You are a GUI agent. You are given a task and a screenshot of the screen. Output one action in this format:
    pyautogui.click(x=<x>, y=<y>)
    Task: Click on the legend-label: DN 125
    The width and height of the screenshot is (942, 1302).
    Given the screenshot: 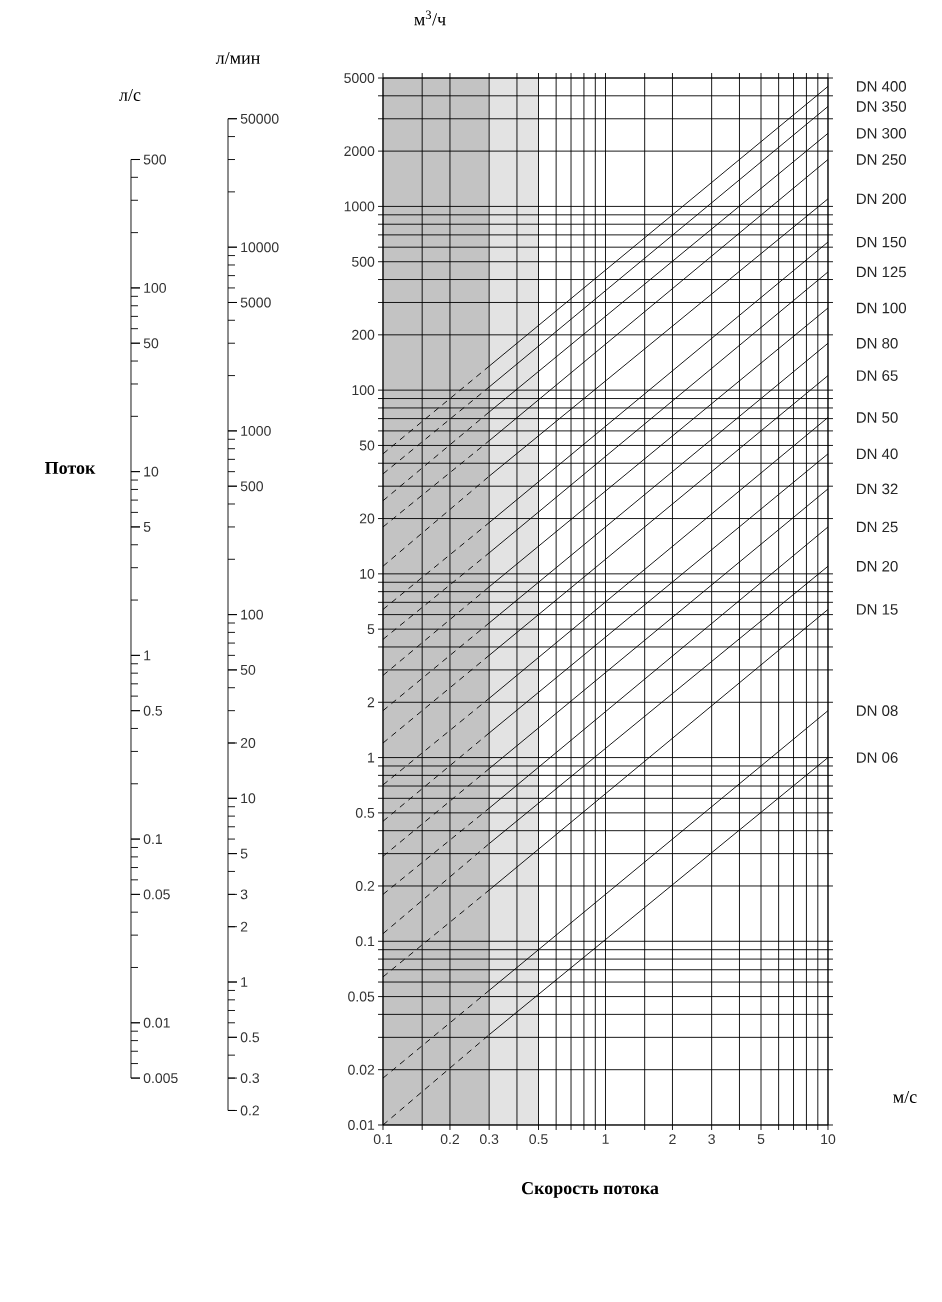 What is the action you would take?
    pyautogui.click(x=881, y=272)
    